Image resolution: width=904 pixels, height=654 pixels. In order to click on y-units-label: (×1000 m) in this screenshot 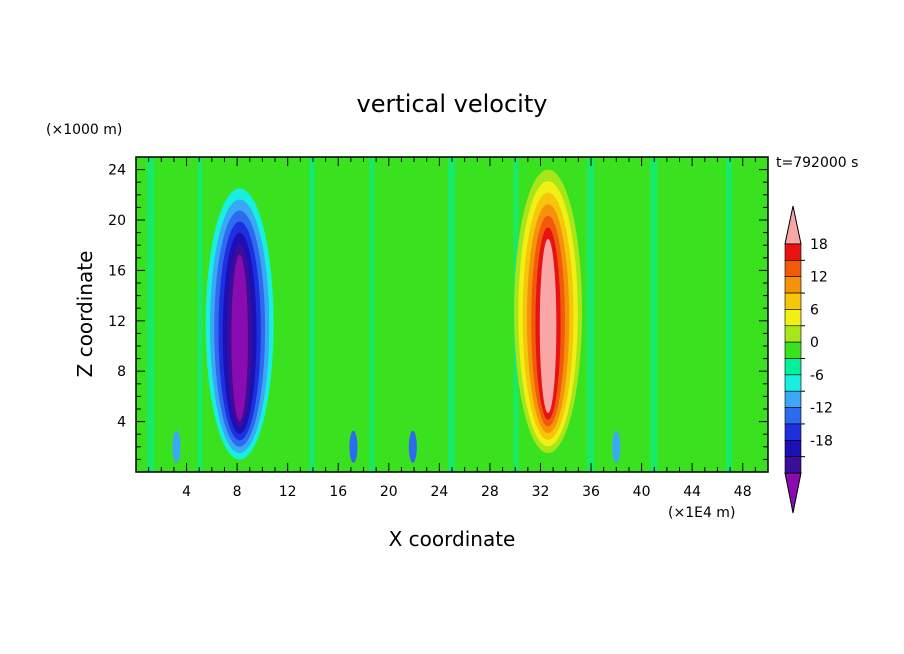, I will do `click(84, 130)`.